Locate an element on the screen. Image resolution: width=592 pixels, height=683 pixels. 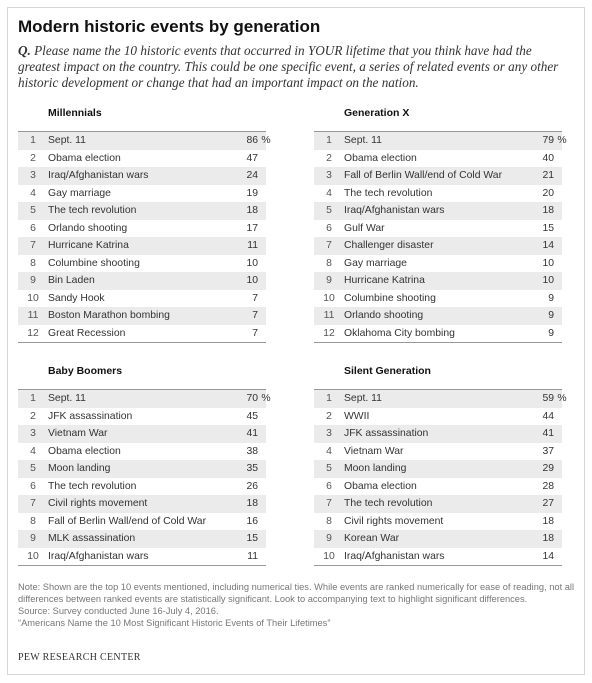
percent-value: 28 is located at coordinates (548, 486).